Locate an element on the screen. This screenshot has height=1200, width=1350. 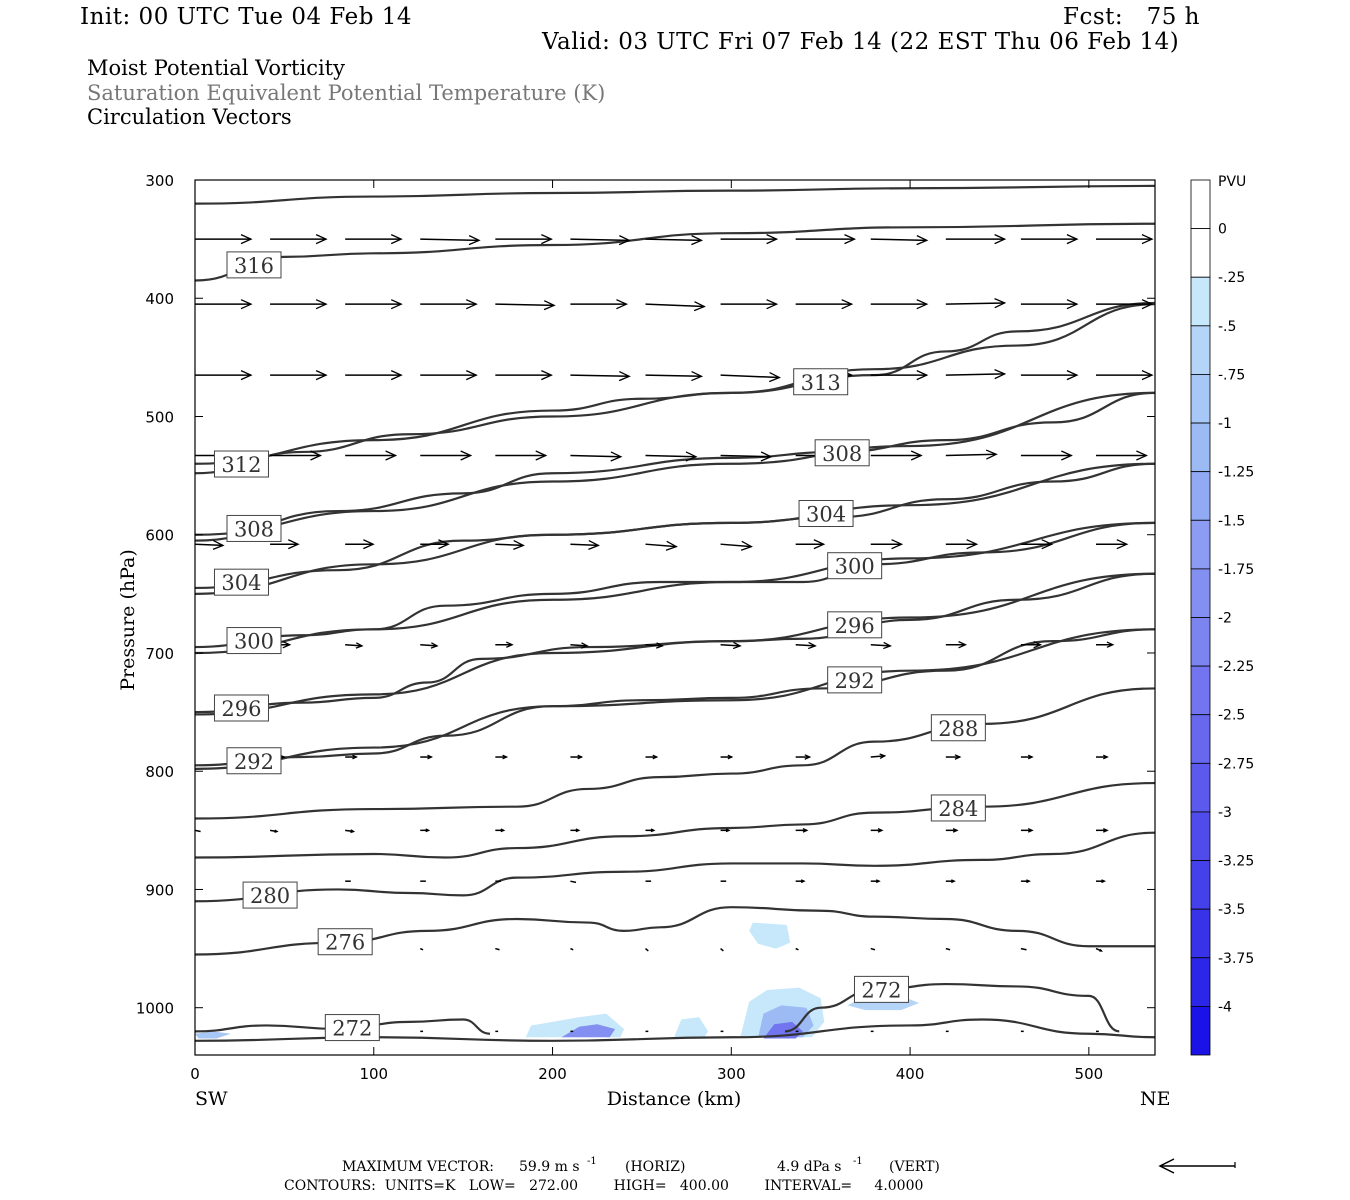
pv-shaded-region is located at coordinates (770, 935).